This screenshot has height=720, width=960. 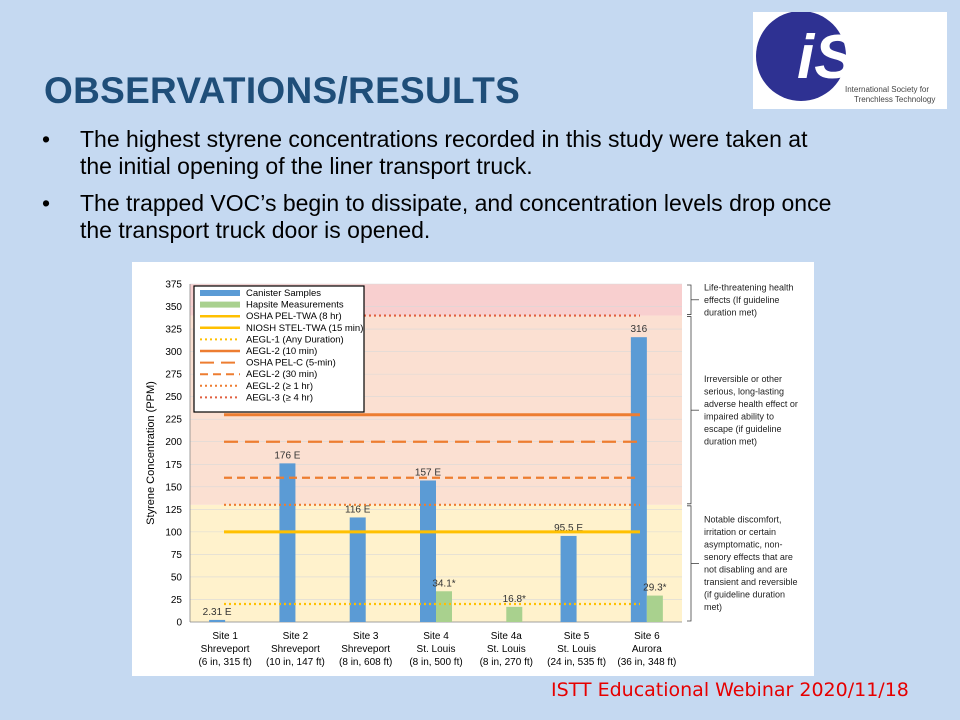 I want to click on logo-caption-line: International Society for, so click(x=887, y=89).